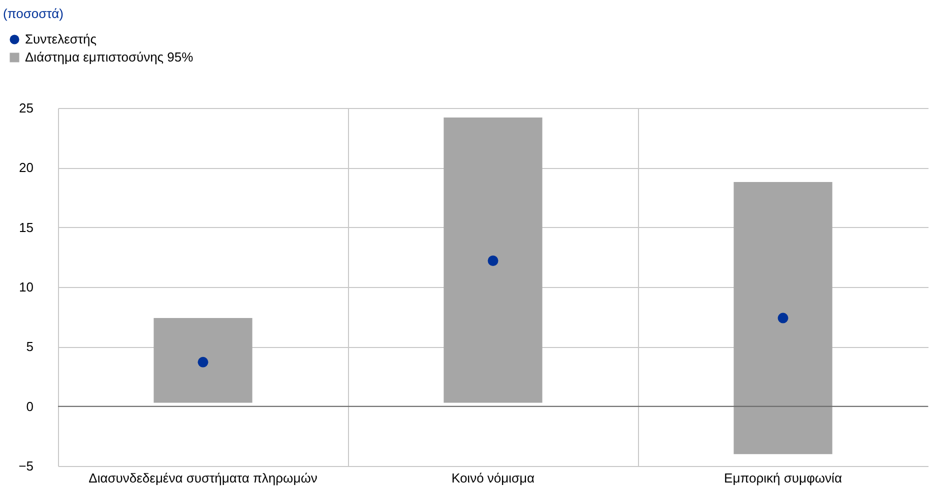 This screenshot has width=931, height=493. I want to click on text: (ποσοστά), so click(33, 13).